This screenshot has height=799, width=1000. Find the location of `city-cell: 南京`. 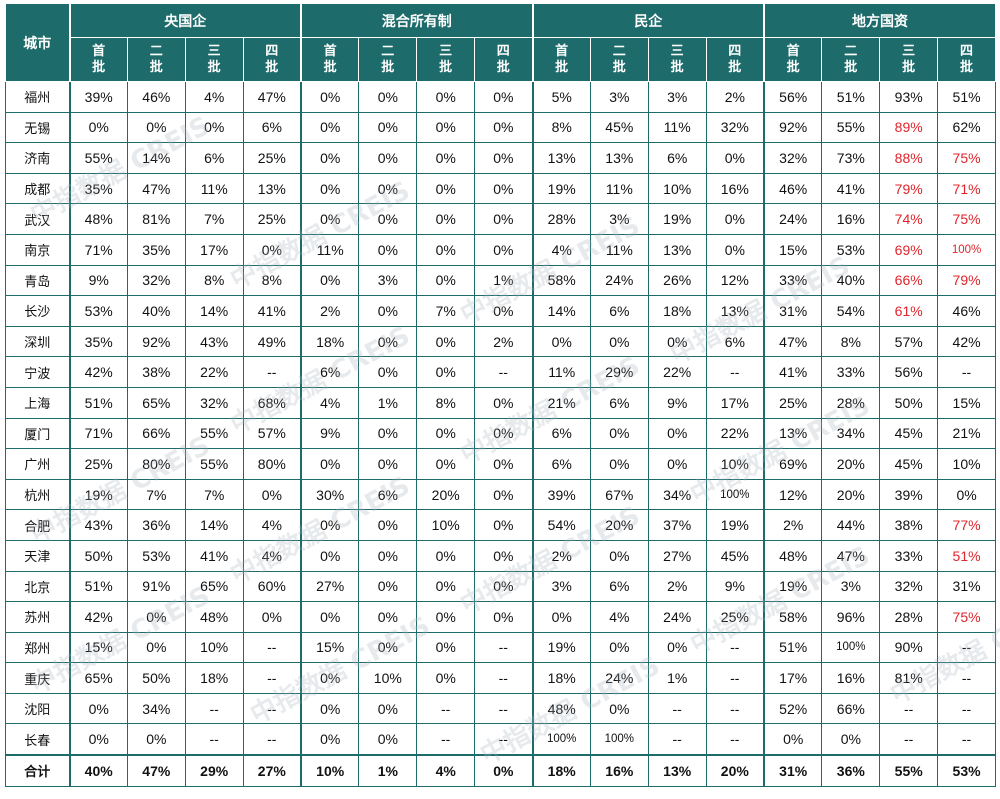

city-cell: 南京 is located at coordinates (37, 249).